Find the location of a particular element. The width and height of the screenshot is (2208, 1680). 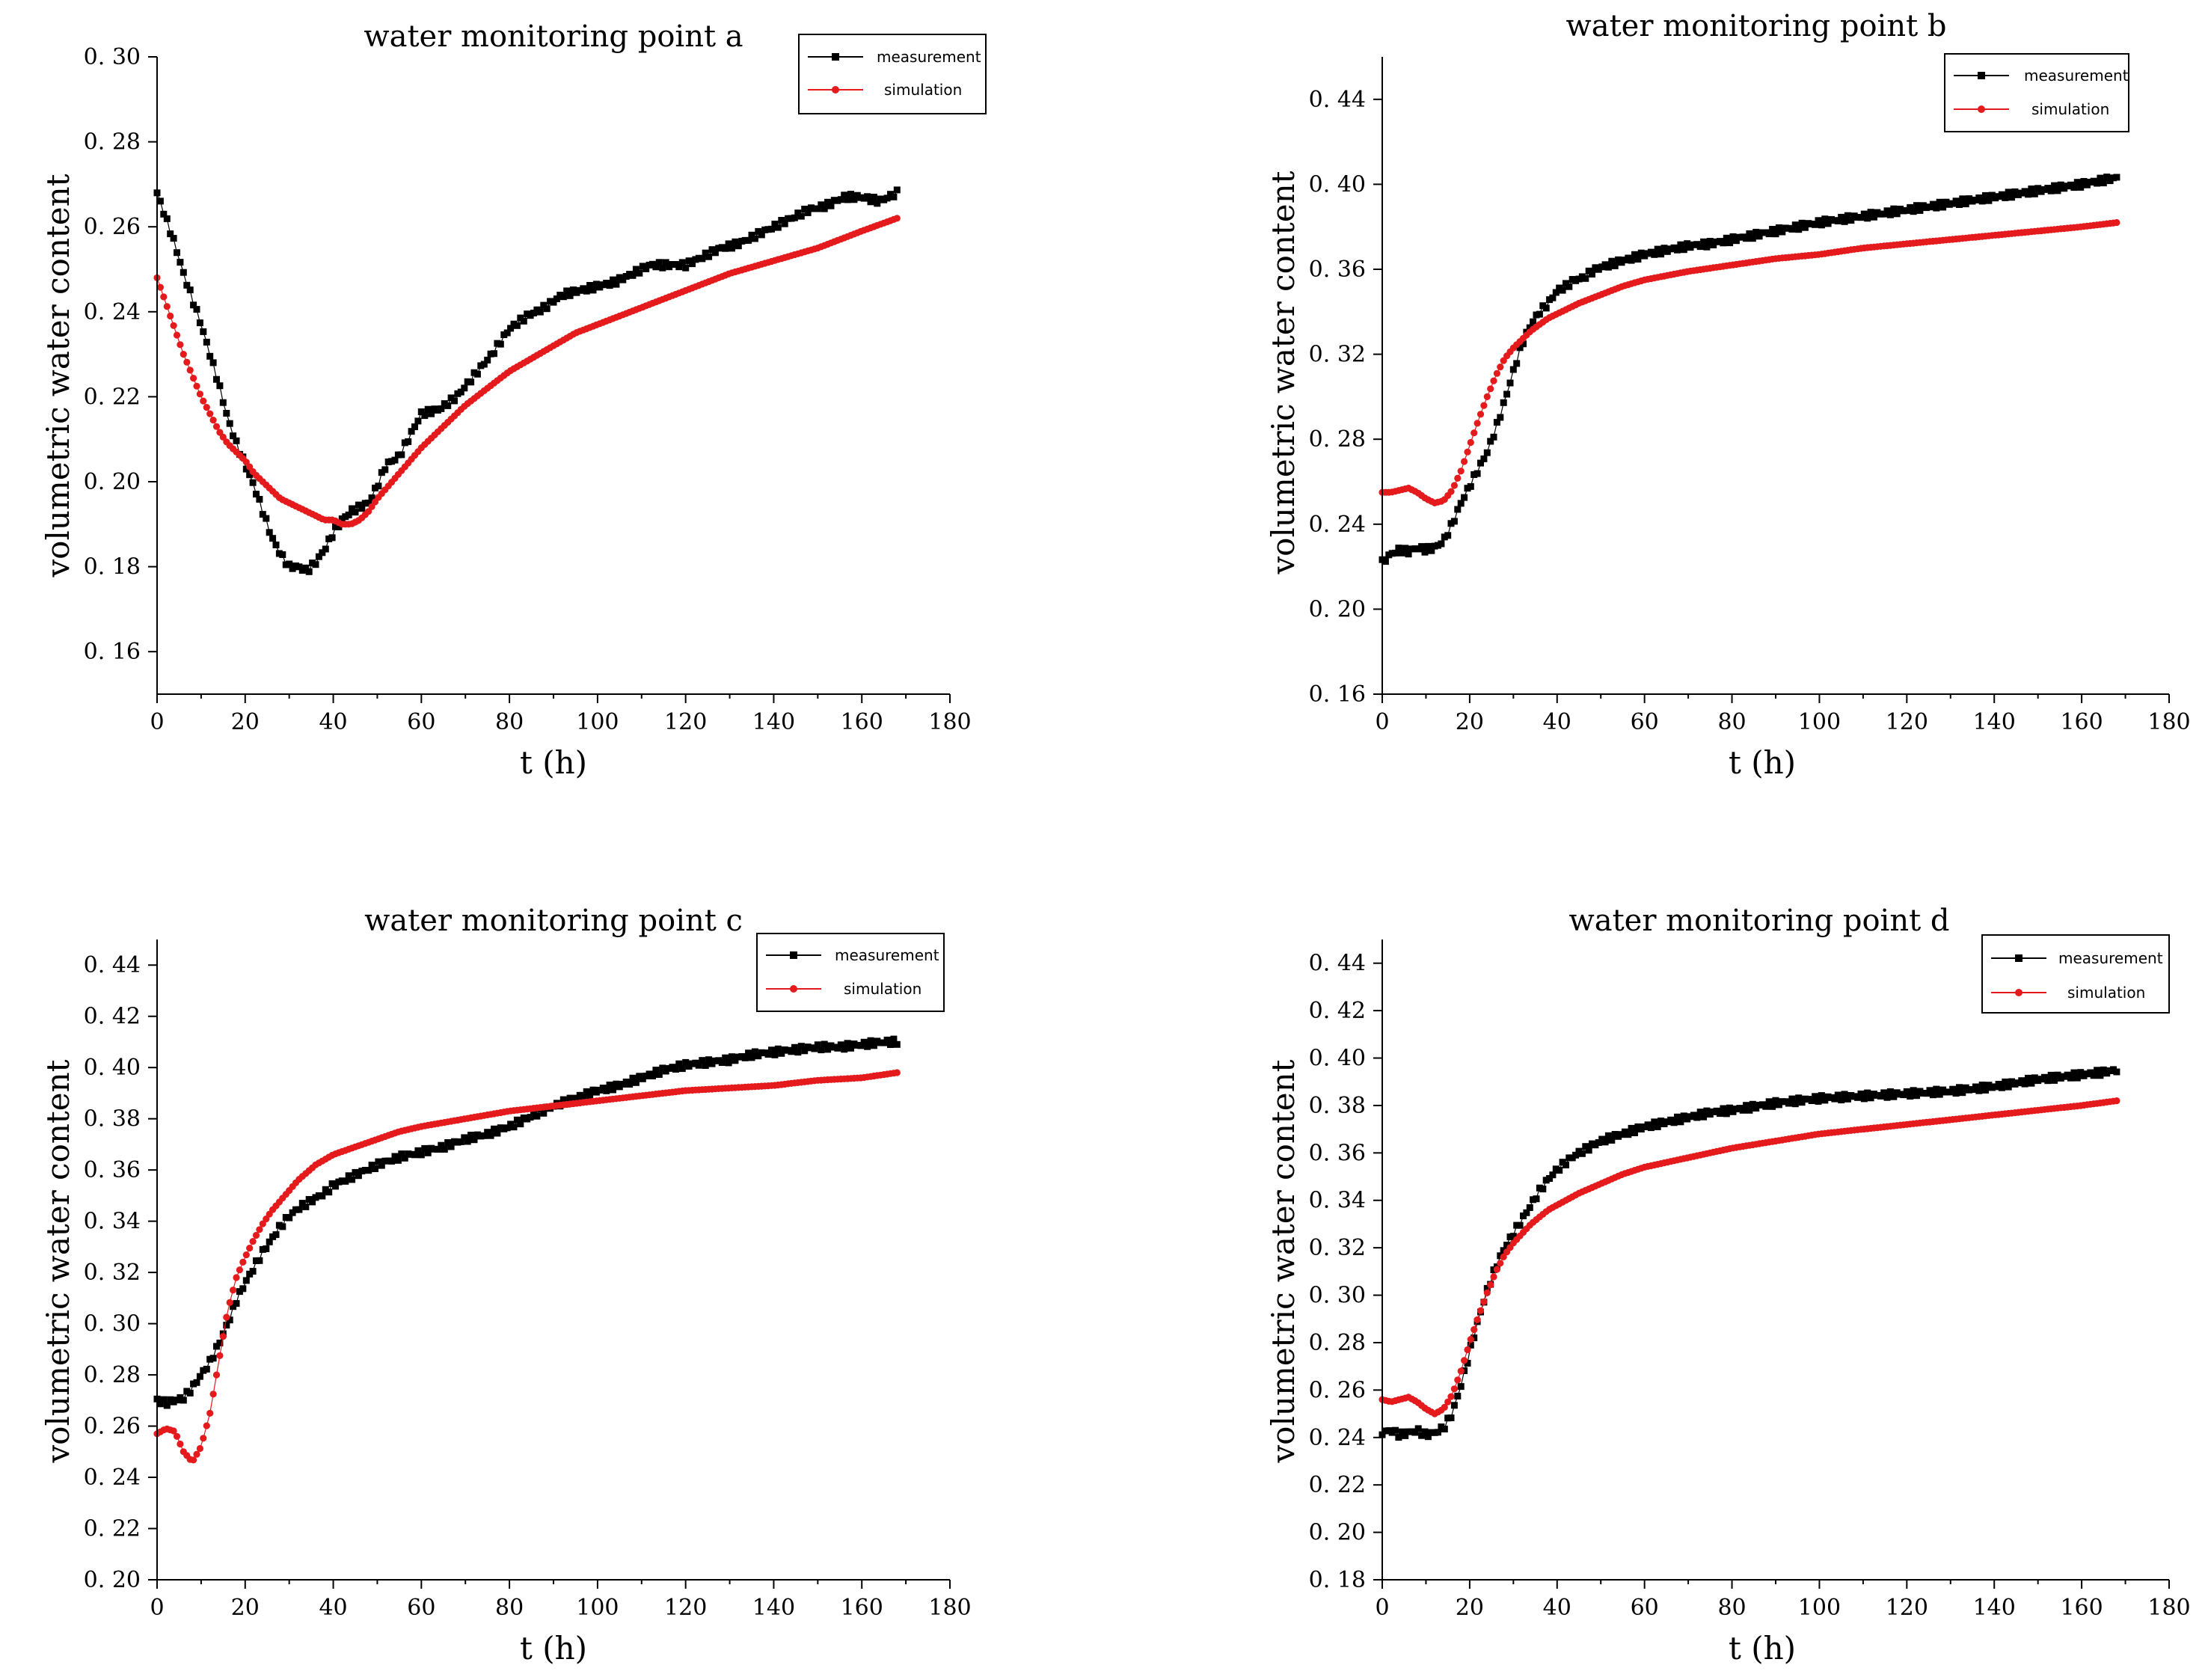

y-tick-label: 0. 18 is located at coordinates (1337, 1580).